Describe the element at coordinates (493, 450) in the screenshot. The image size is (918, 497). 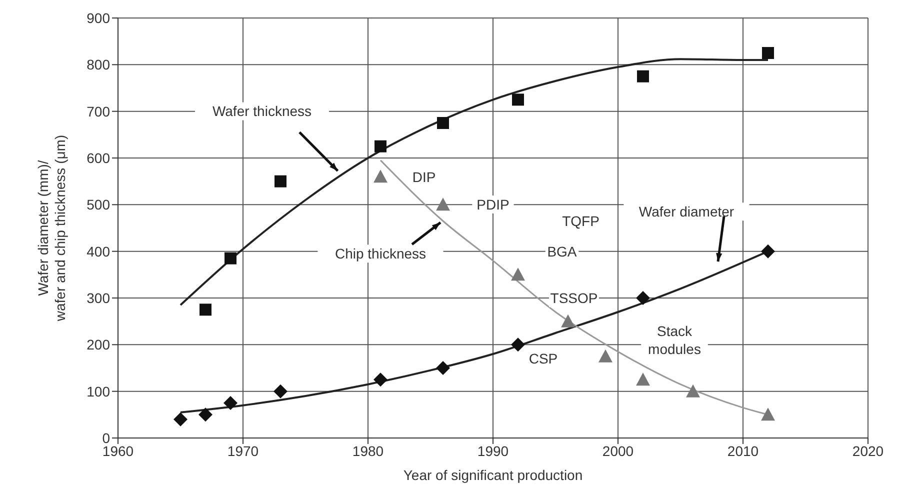
I see `x-tick-label: 1990` at that location.